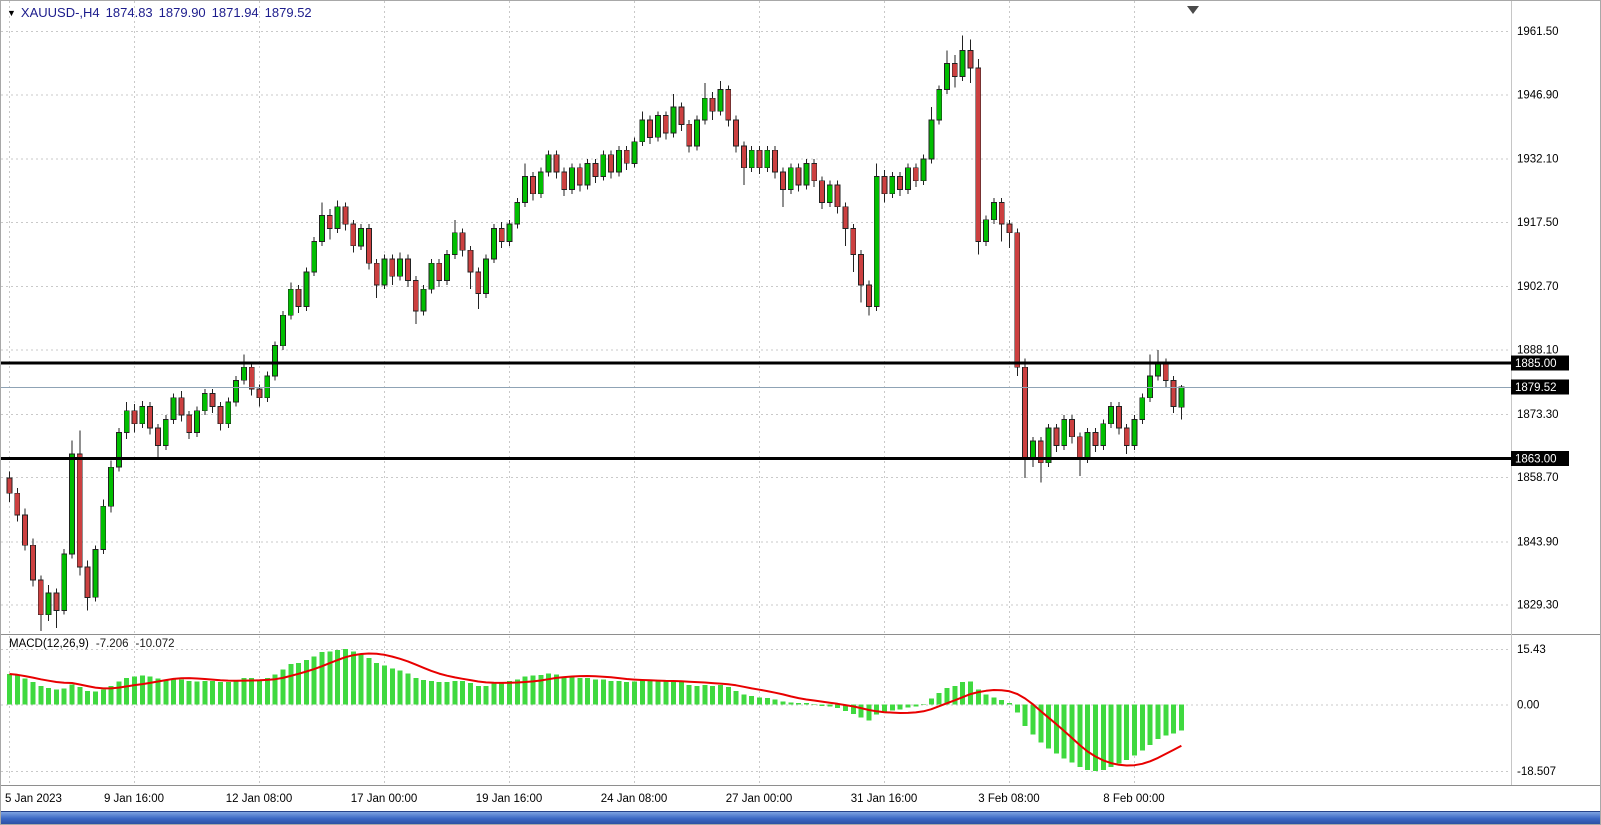 The image size is (1601, 825). I want to click on price-axis-label: 1932.10, so click(1538, 160).